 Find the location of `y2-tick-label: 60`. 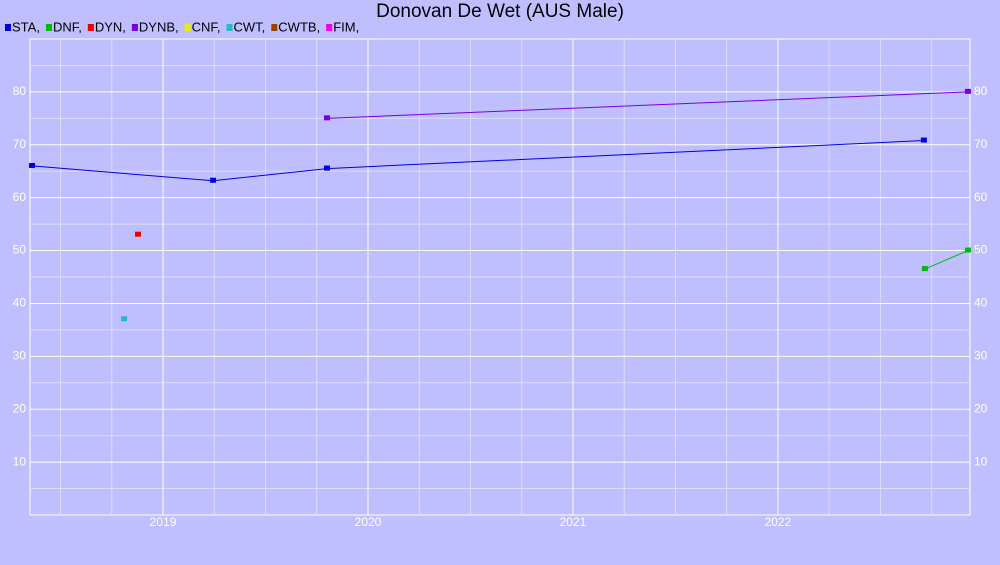

y2-tick-label: 60 is located at coordinates (981, 197).